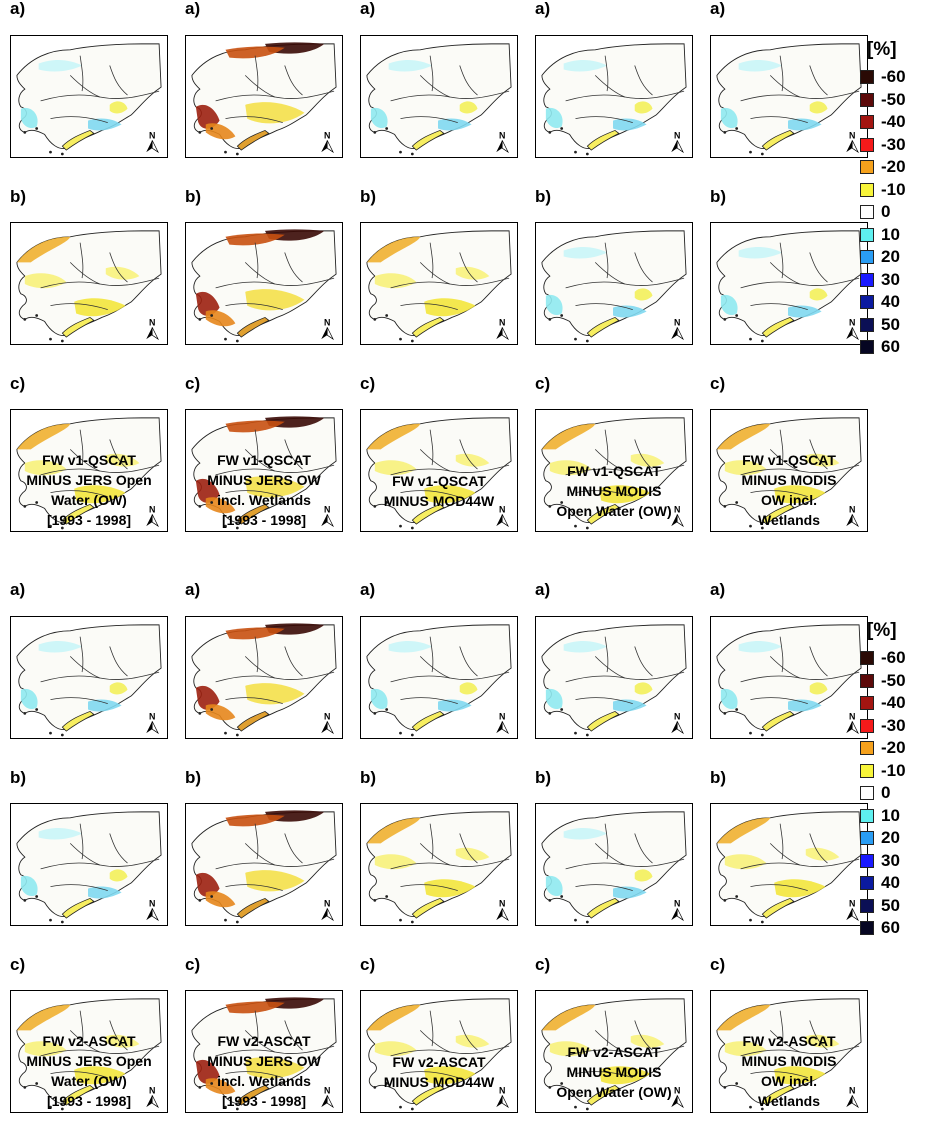  Describe the element at coordinates (18, 777) in the screenshot. I see `panel-label: b)` at that location.